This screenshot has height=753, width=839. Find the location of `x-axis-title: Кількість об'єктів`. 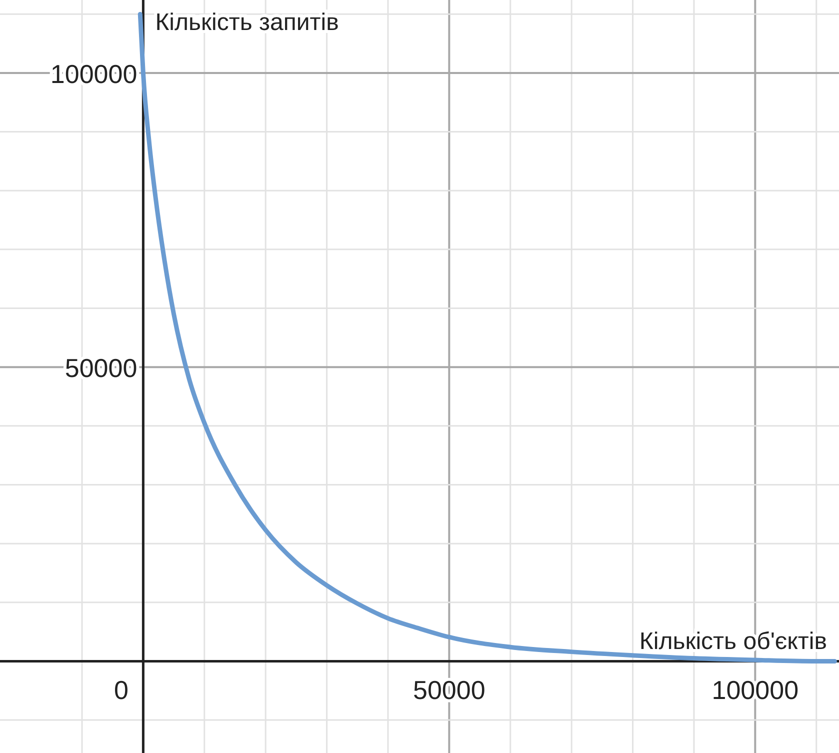

x-axis-title: Кількість об'єктів is located at coordinates (733, 642).